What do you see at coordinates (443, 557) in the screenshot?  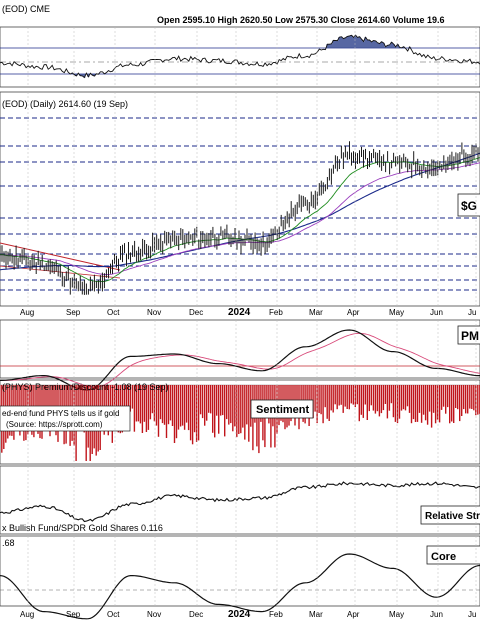 I see `svg-text: Core` at bounding box center [443, 557].